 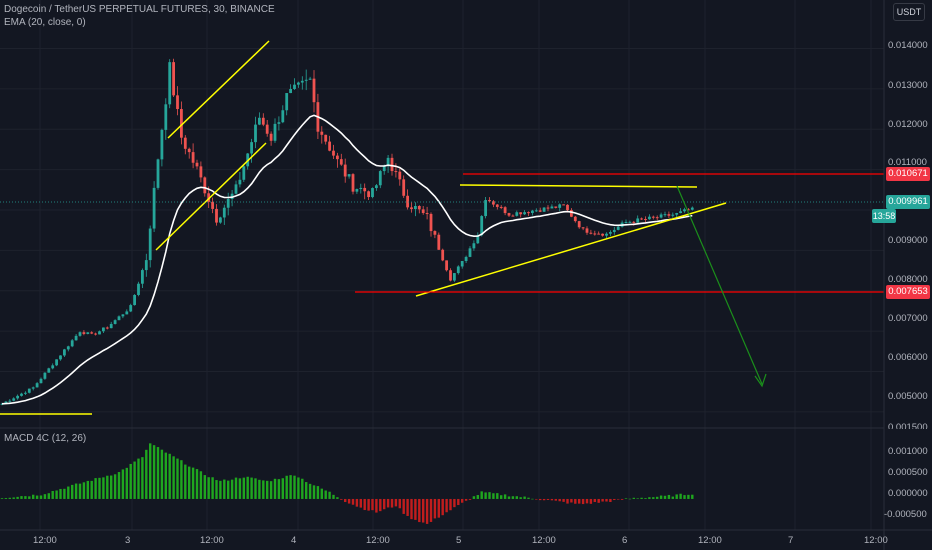 I want to click on resistance-price-tag: 0.010671, so click(x=908, y=174).